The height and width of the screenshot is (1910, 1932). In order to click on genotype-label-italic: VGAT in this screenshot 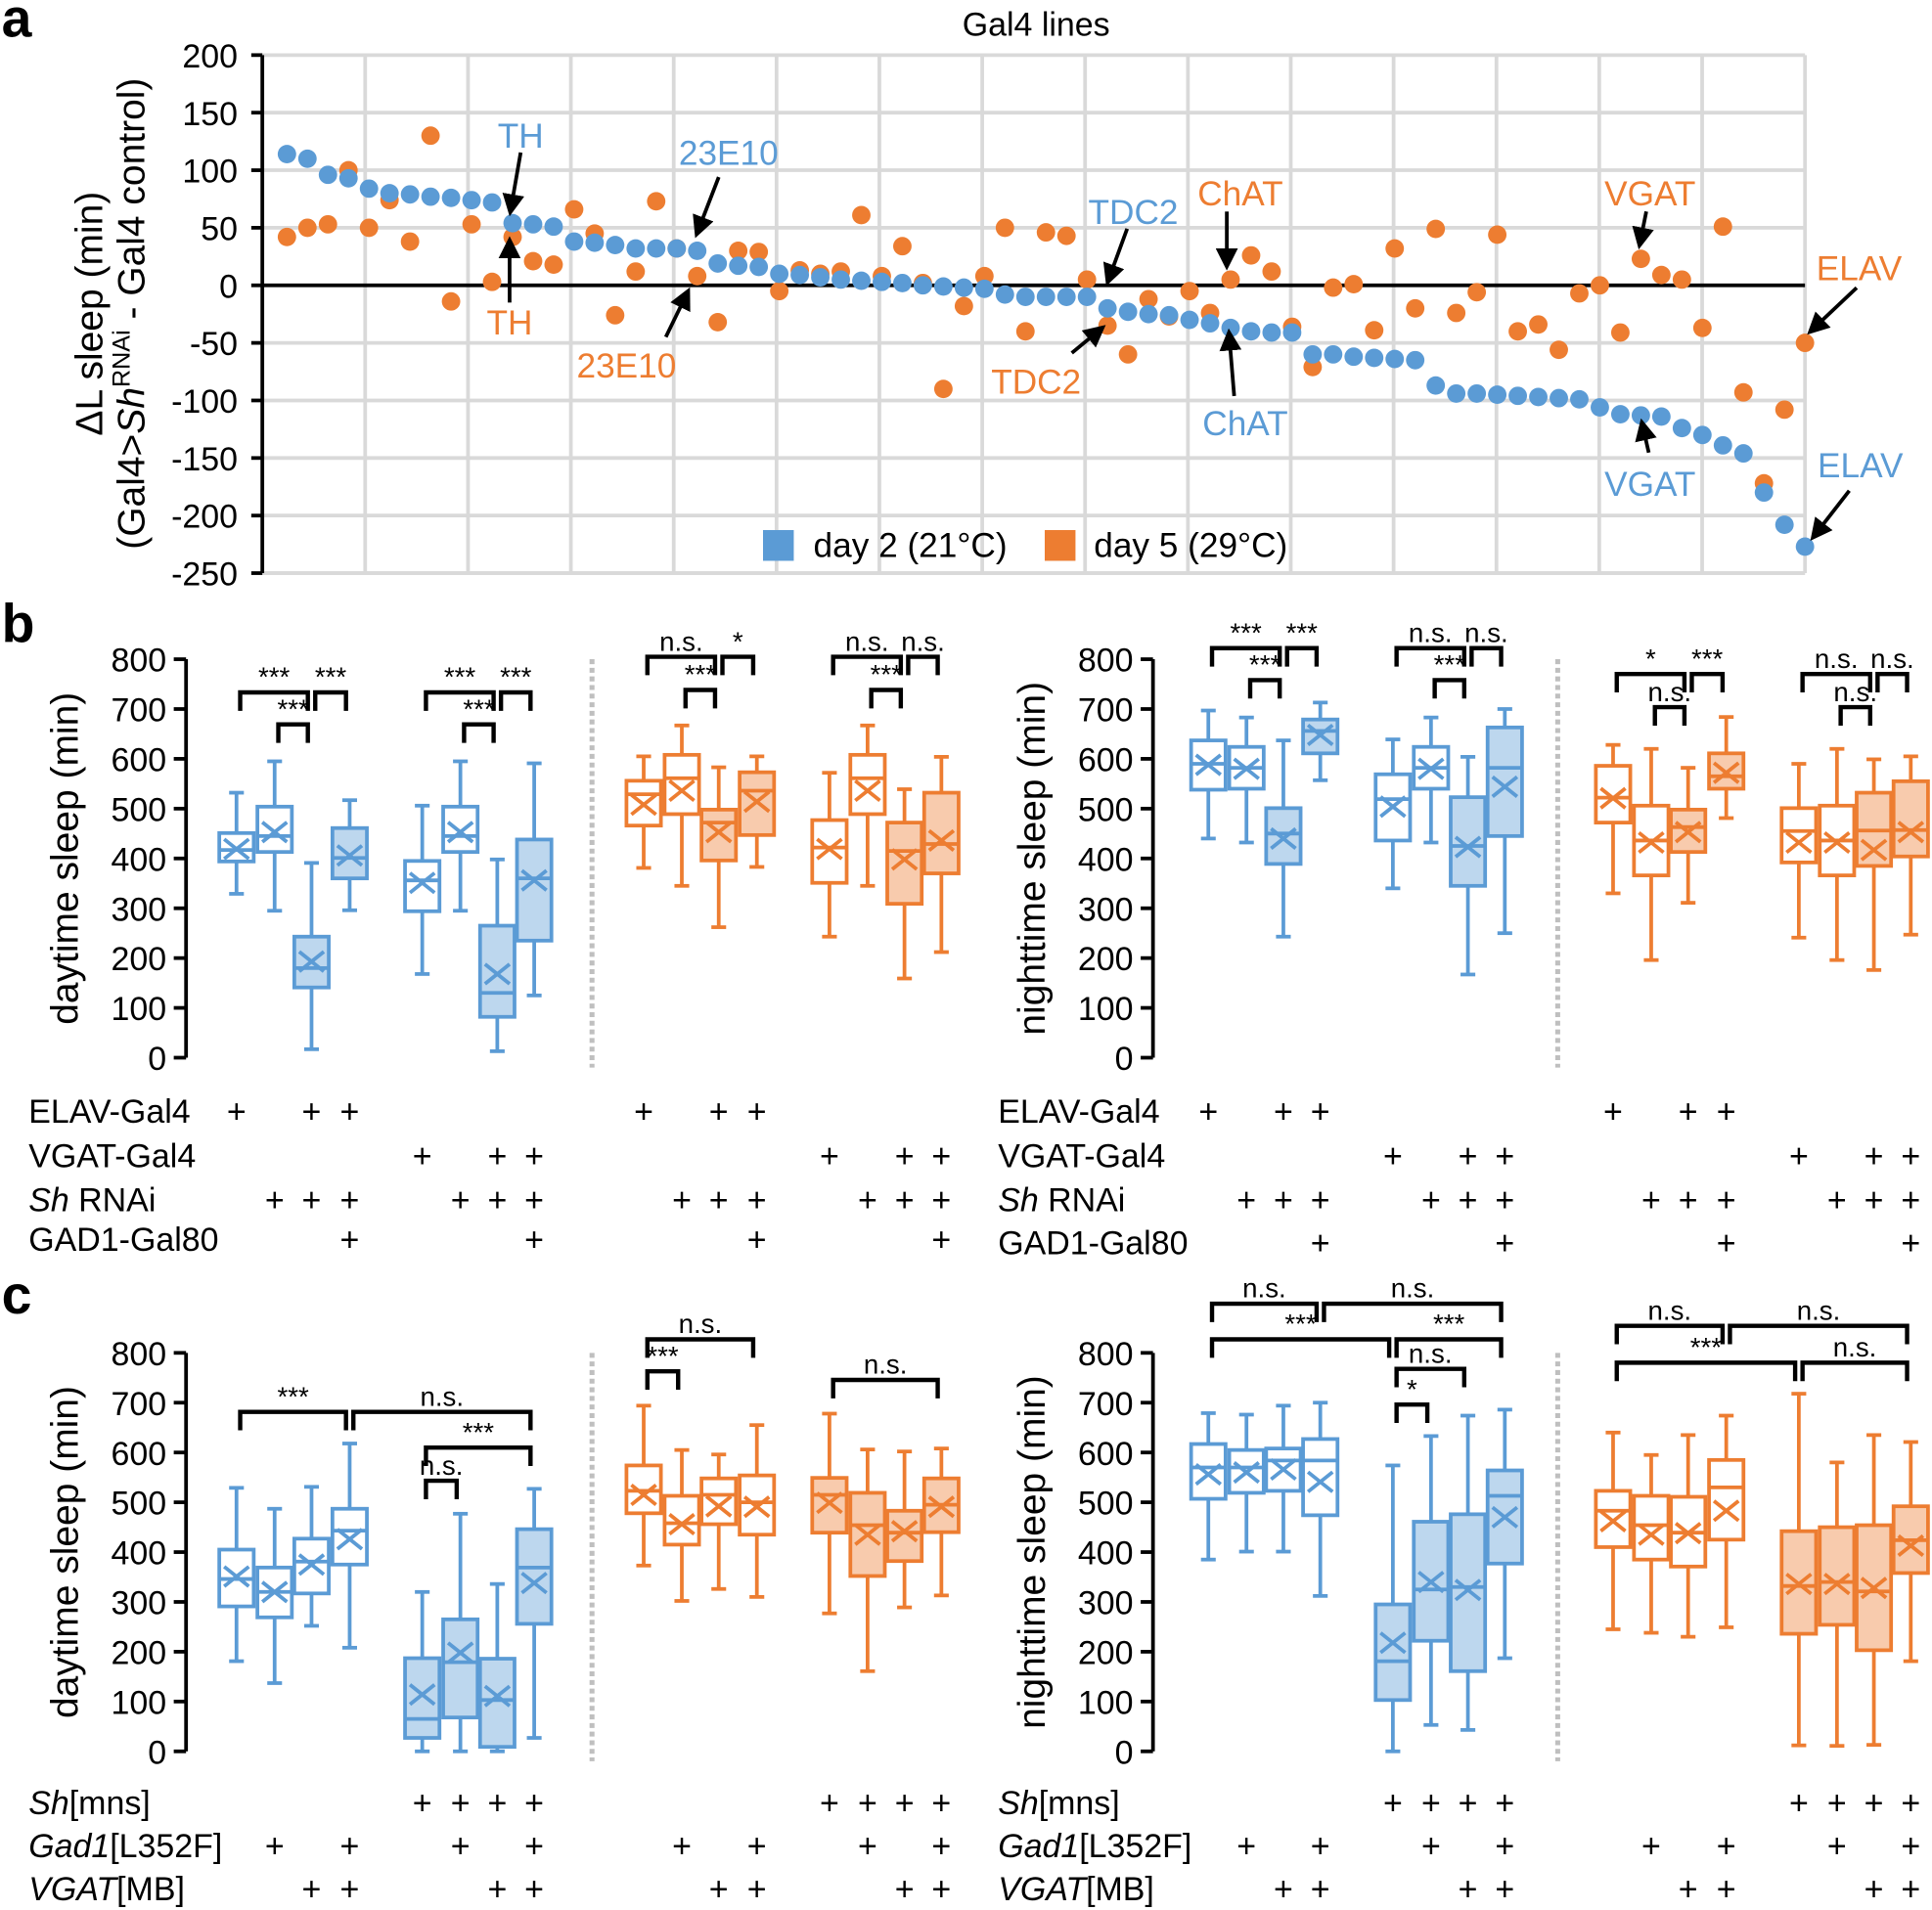, I will do `click(73, 1889)`.